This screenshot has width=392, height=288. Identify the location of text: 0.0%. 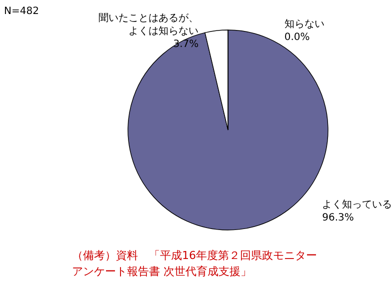
(297, 38).